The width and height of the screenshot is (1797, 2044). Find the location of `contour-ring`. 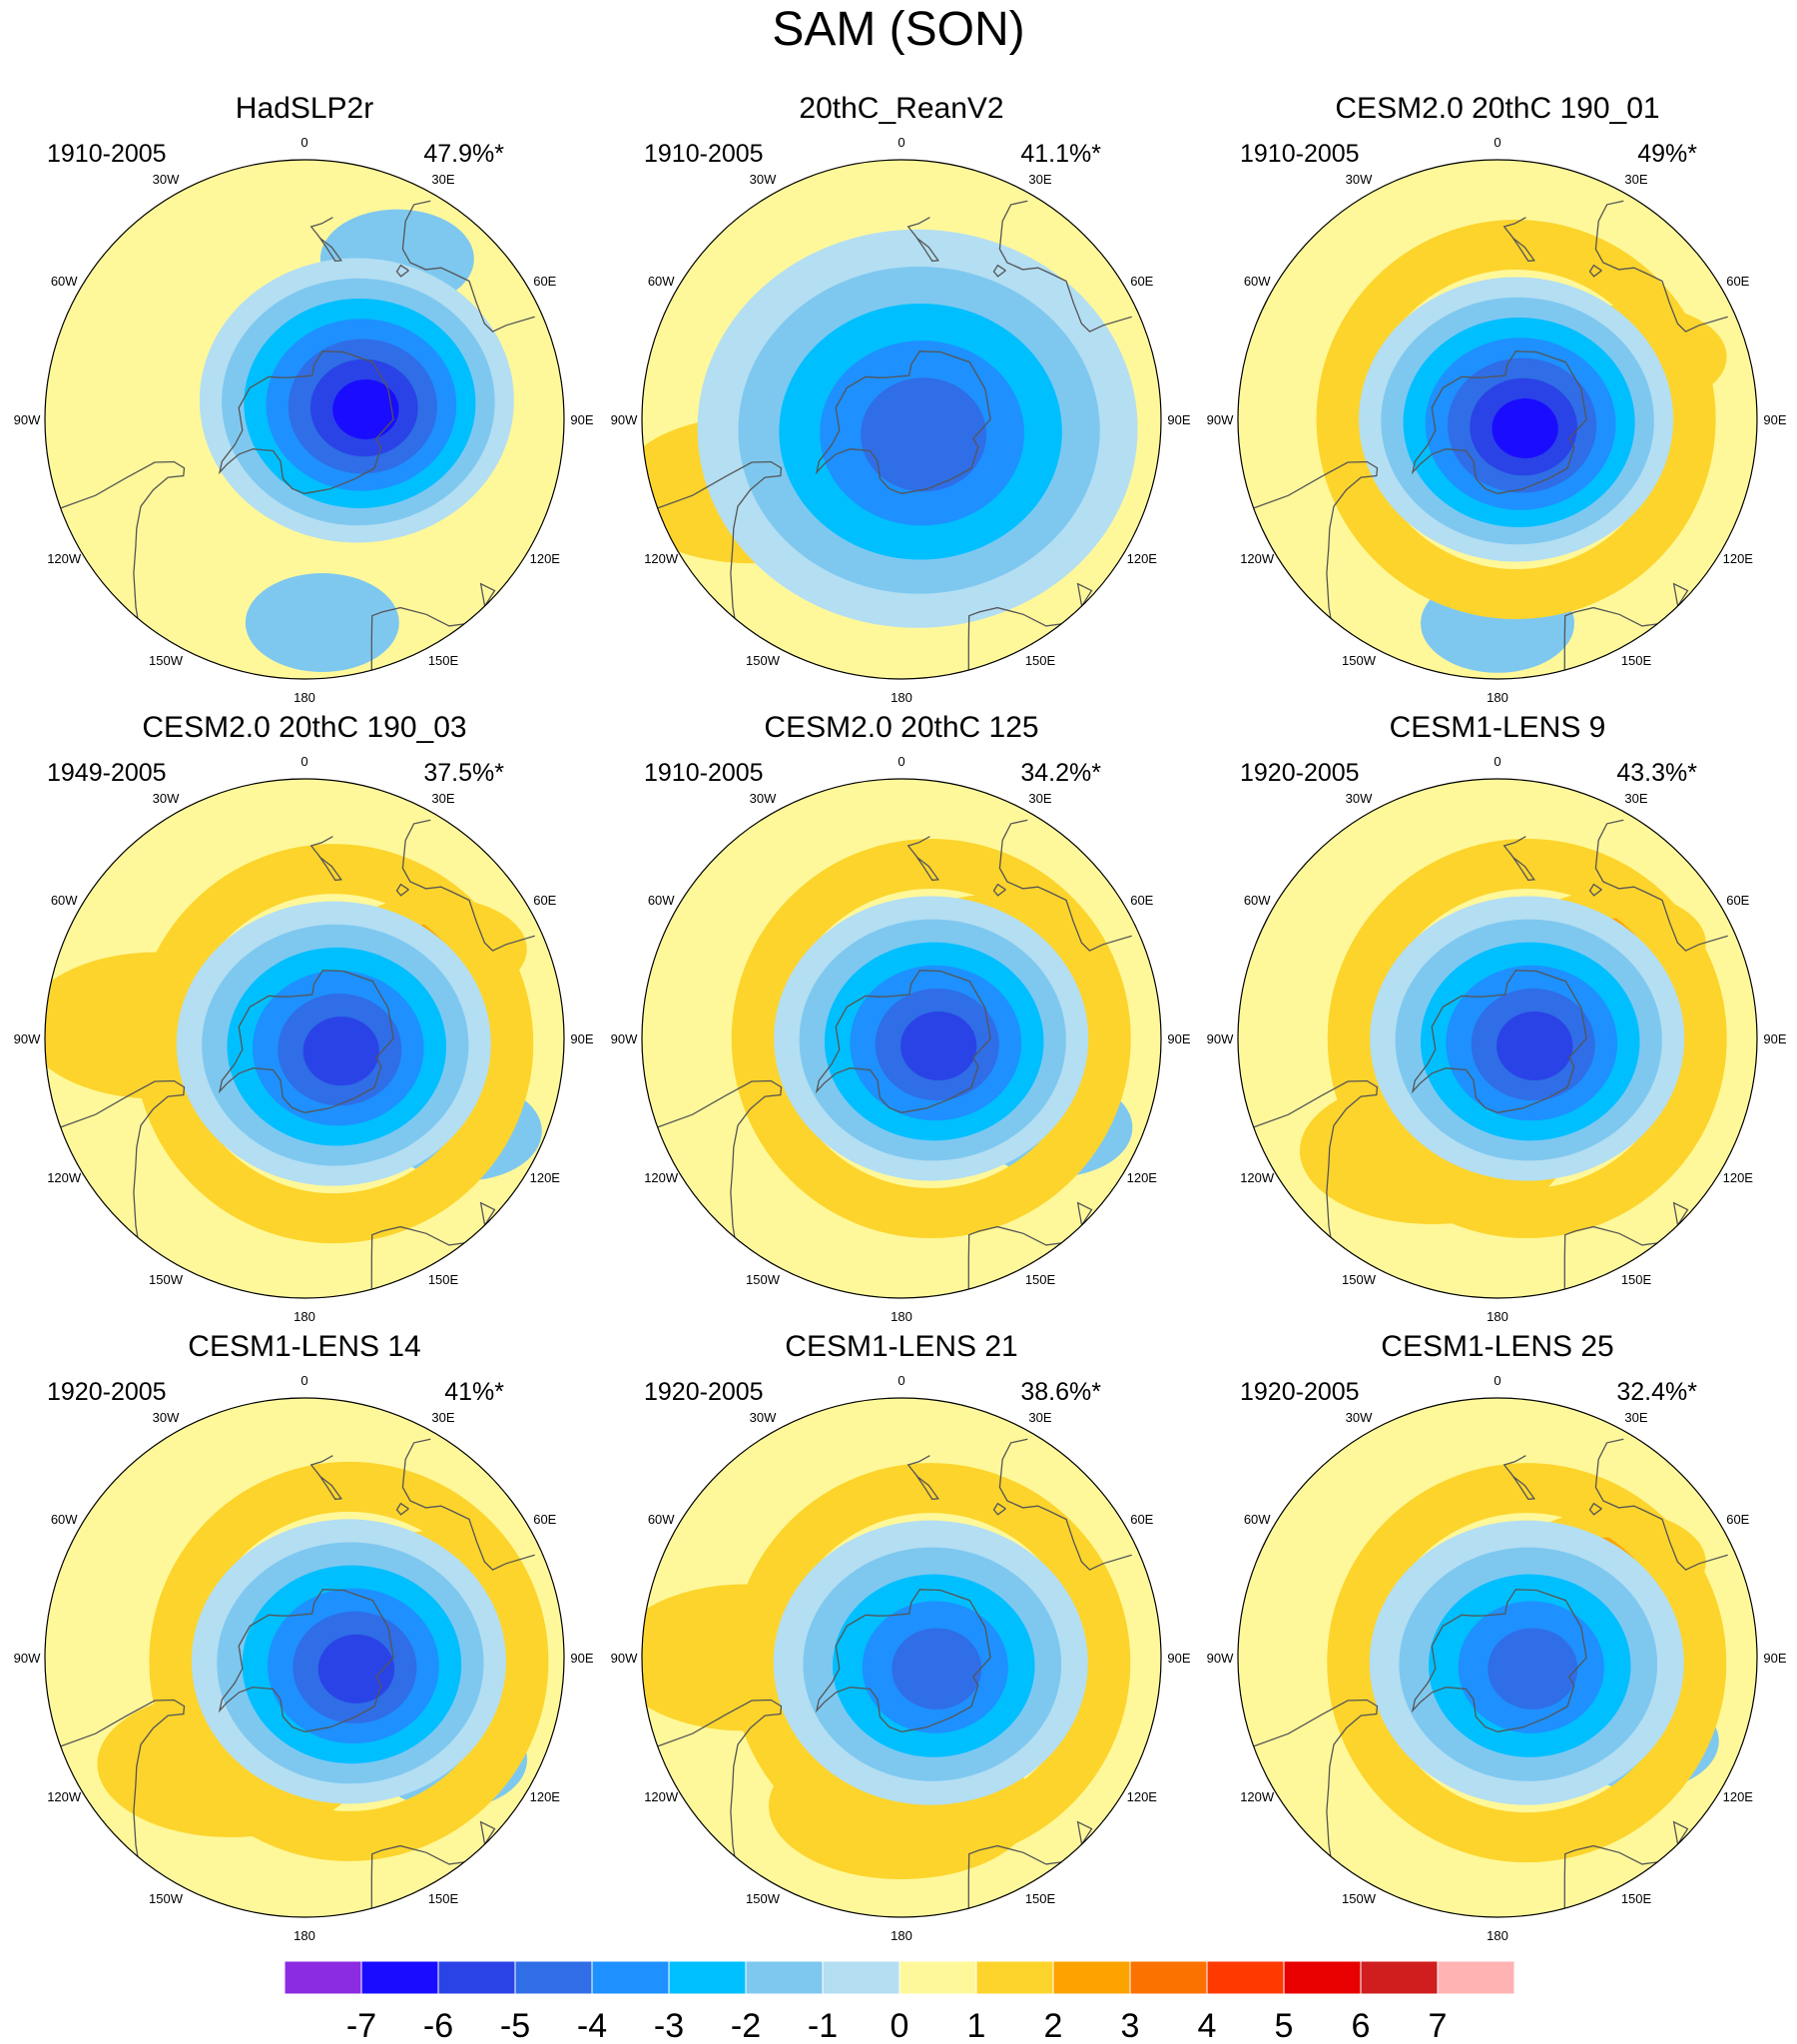

contour-ring is located at coordinates (931, 1038).